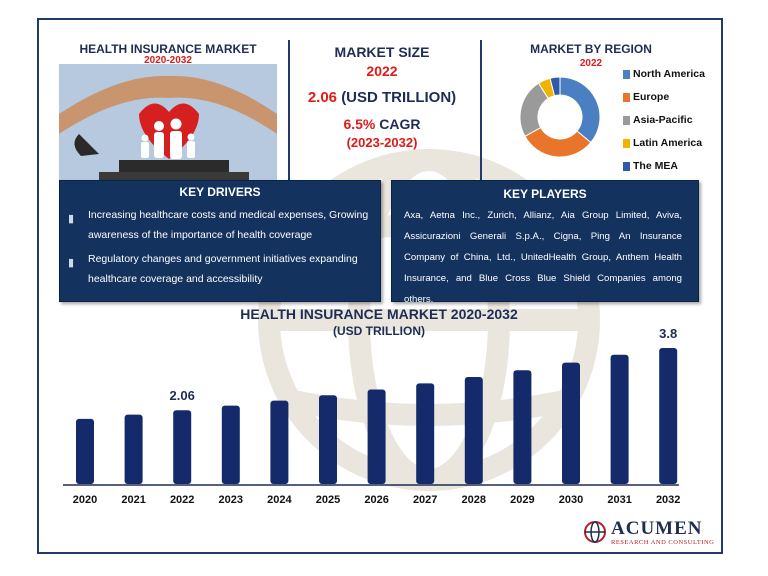 The image size is (768, 576). I want to click on logo-name: ACUMEN, so click(657, 528).